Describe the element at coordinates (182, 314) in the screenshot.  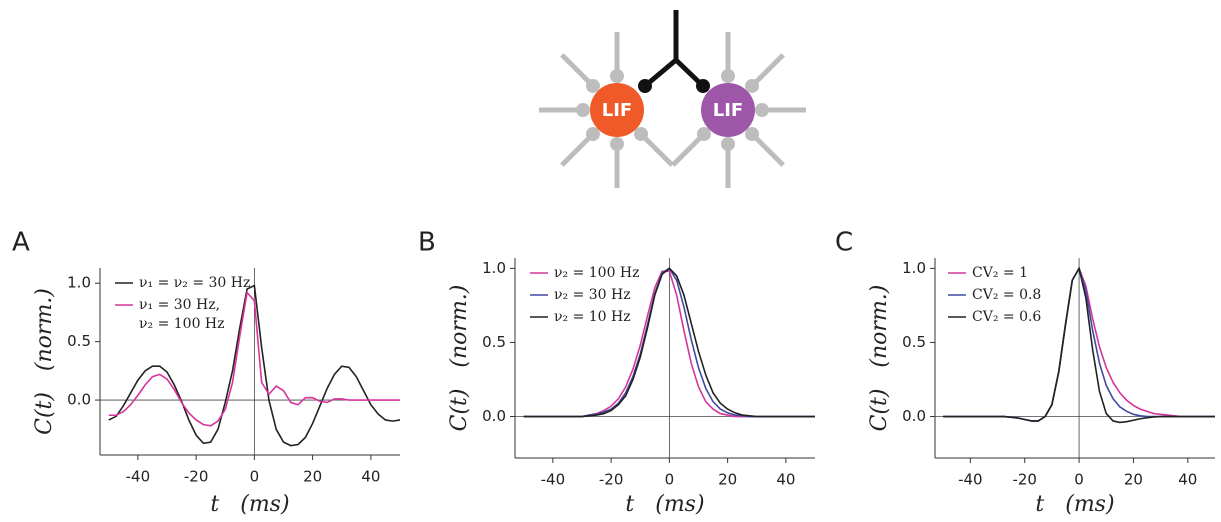
I see `legend-label: ν₁ = 30 Hz, ν₂ = 100 Hz` at that location.